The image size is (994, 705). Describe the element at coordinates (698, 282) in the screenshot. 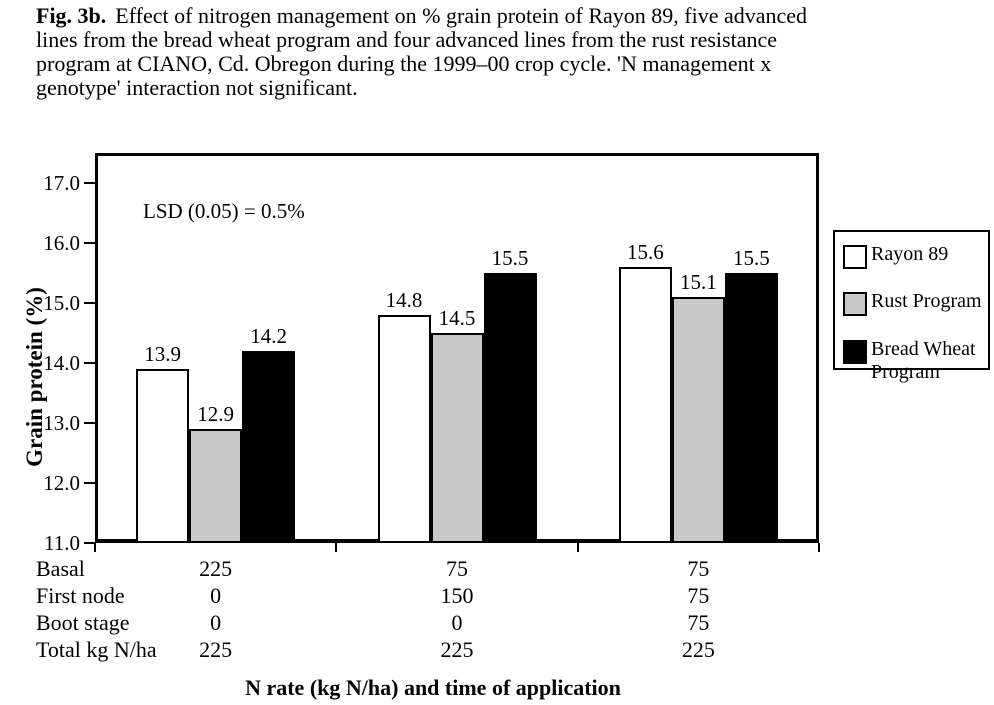

I see `bar-value-label: 15.1` at that location.